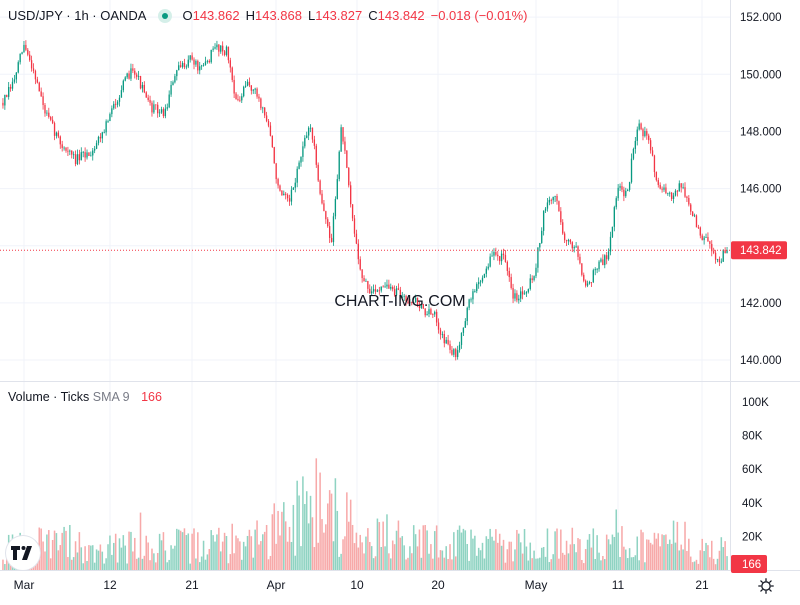 The image size is (800, 605). What do you see at coordinates (77, 15) in the screenshot?
I see `symbol-title: USD/JPY · 1h · OANDA` at bounding box center [77, 15].